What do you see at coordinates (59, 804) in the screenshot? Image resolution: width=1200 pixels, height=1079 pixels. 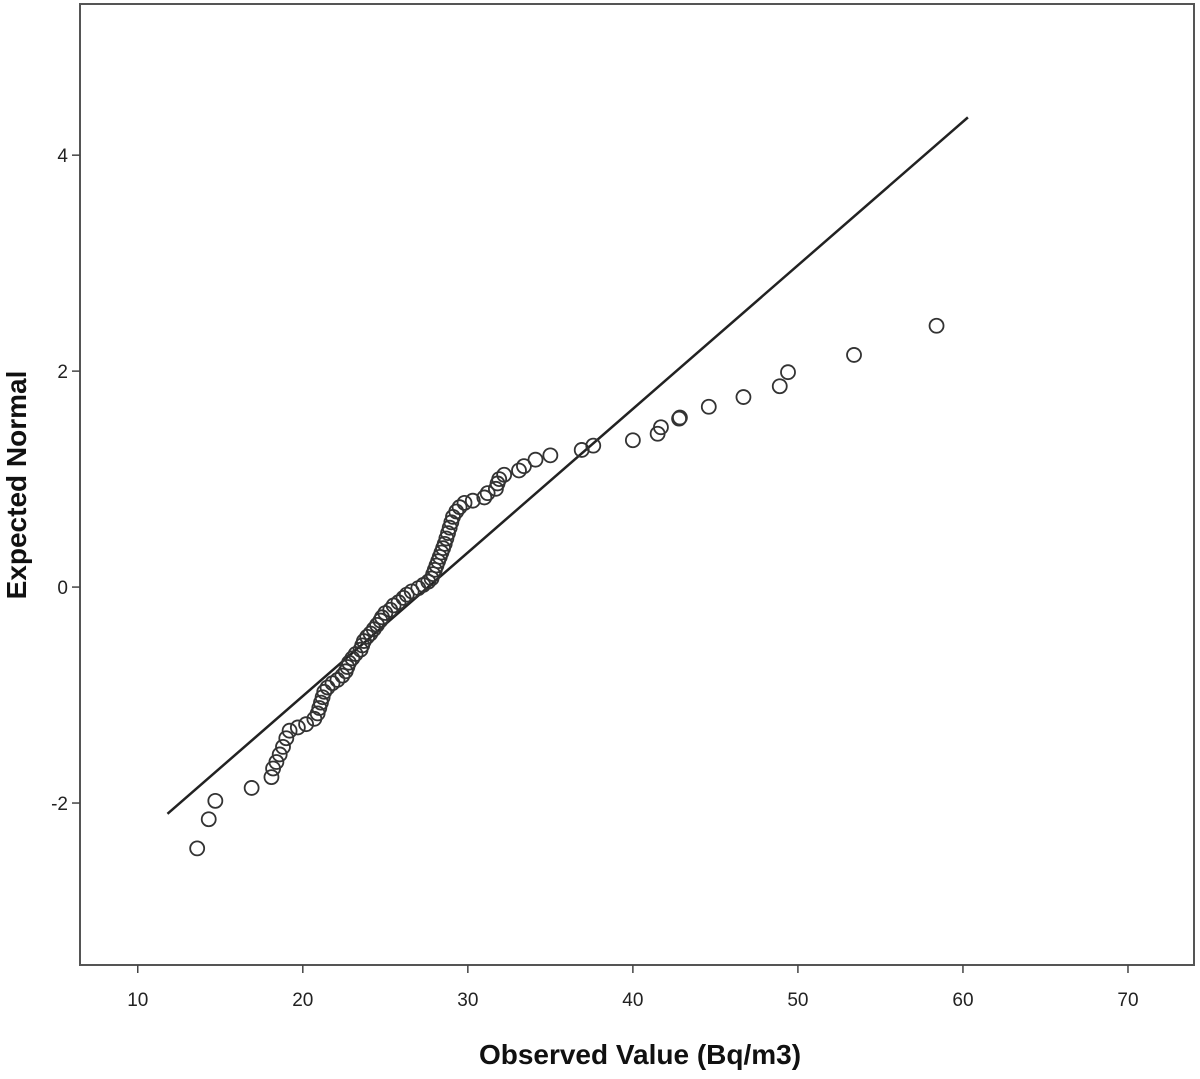 I see `y-tick-label: -2` at bounding box center [59, 804].